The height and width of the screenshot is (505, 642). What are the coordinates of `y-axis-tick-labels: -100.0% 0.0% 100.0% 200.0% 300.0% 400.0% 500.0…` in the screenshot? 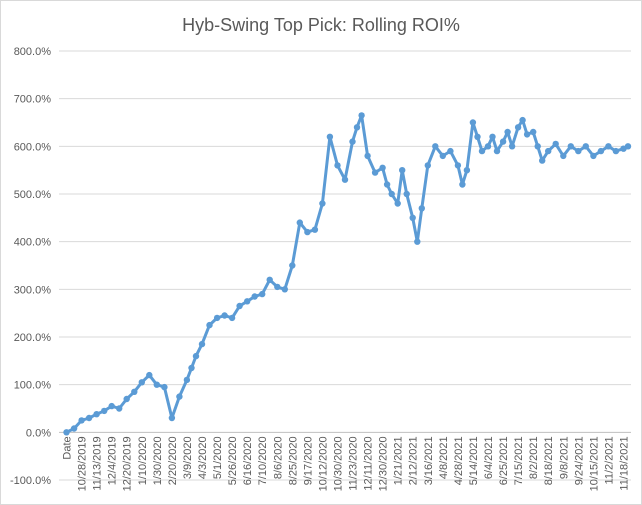 It's located at (30, 266).